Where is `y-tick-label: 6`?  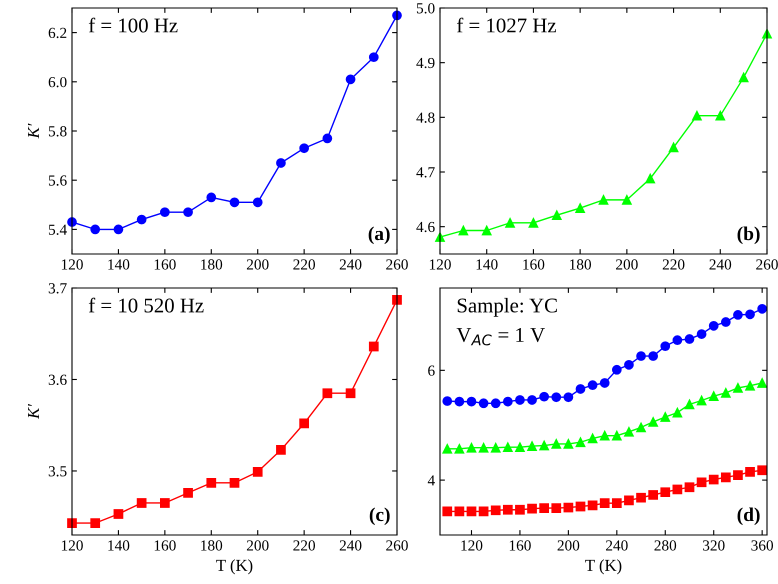 y-tick-label: 6 is located at coordinates (431, 371).